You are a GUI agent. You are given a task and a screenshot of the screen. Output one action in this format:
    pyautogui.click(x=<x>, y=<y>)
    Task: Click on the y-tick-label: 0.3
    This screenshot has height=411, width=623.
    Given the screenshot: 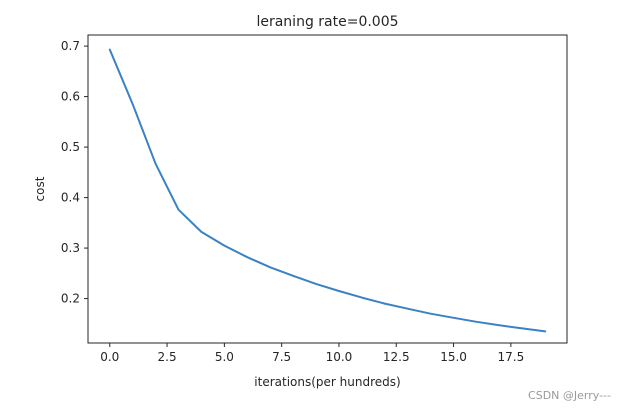 What is the action you would take?
    pyautogui.click(x=70, y=248)
    